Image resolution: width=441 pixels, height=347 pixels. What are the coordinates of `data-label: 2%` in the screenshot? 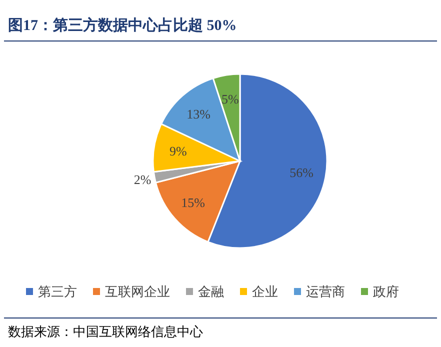 It's located at (143, 180).